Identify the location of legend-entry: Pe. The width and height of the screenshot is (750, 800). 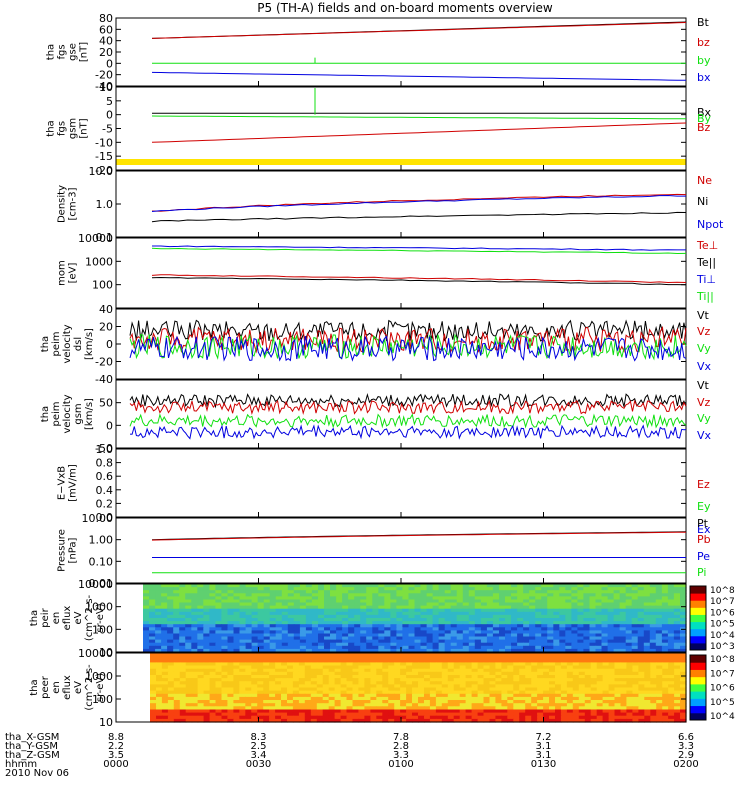
(703, 556).